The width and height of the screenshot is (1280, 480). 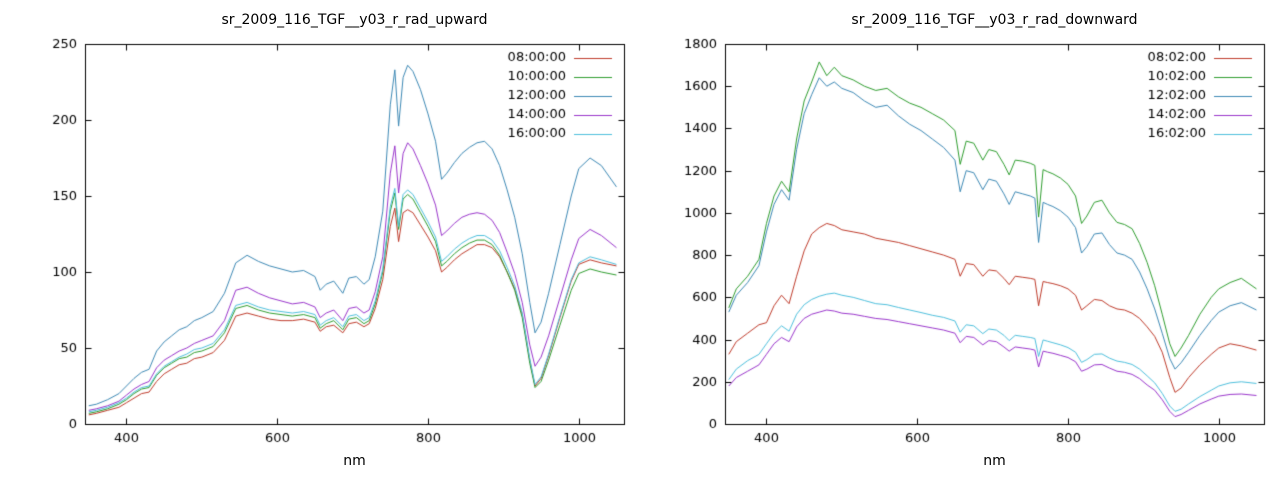 I want to click on chart-title-upward: sr_2009_116_TGF__y03_r_rad_upward, so click(x=354, y=20).